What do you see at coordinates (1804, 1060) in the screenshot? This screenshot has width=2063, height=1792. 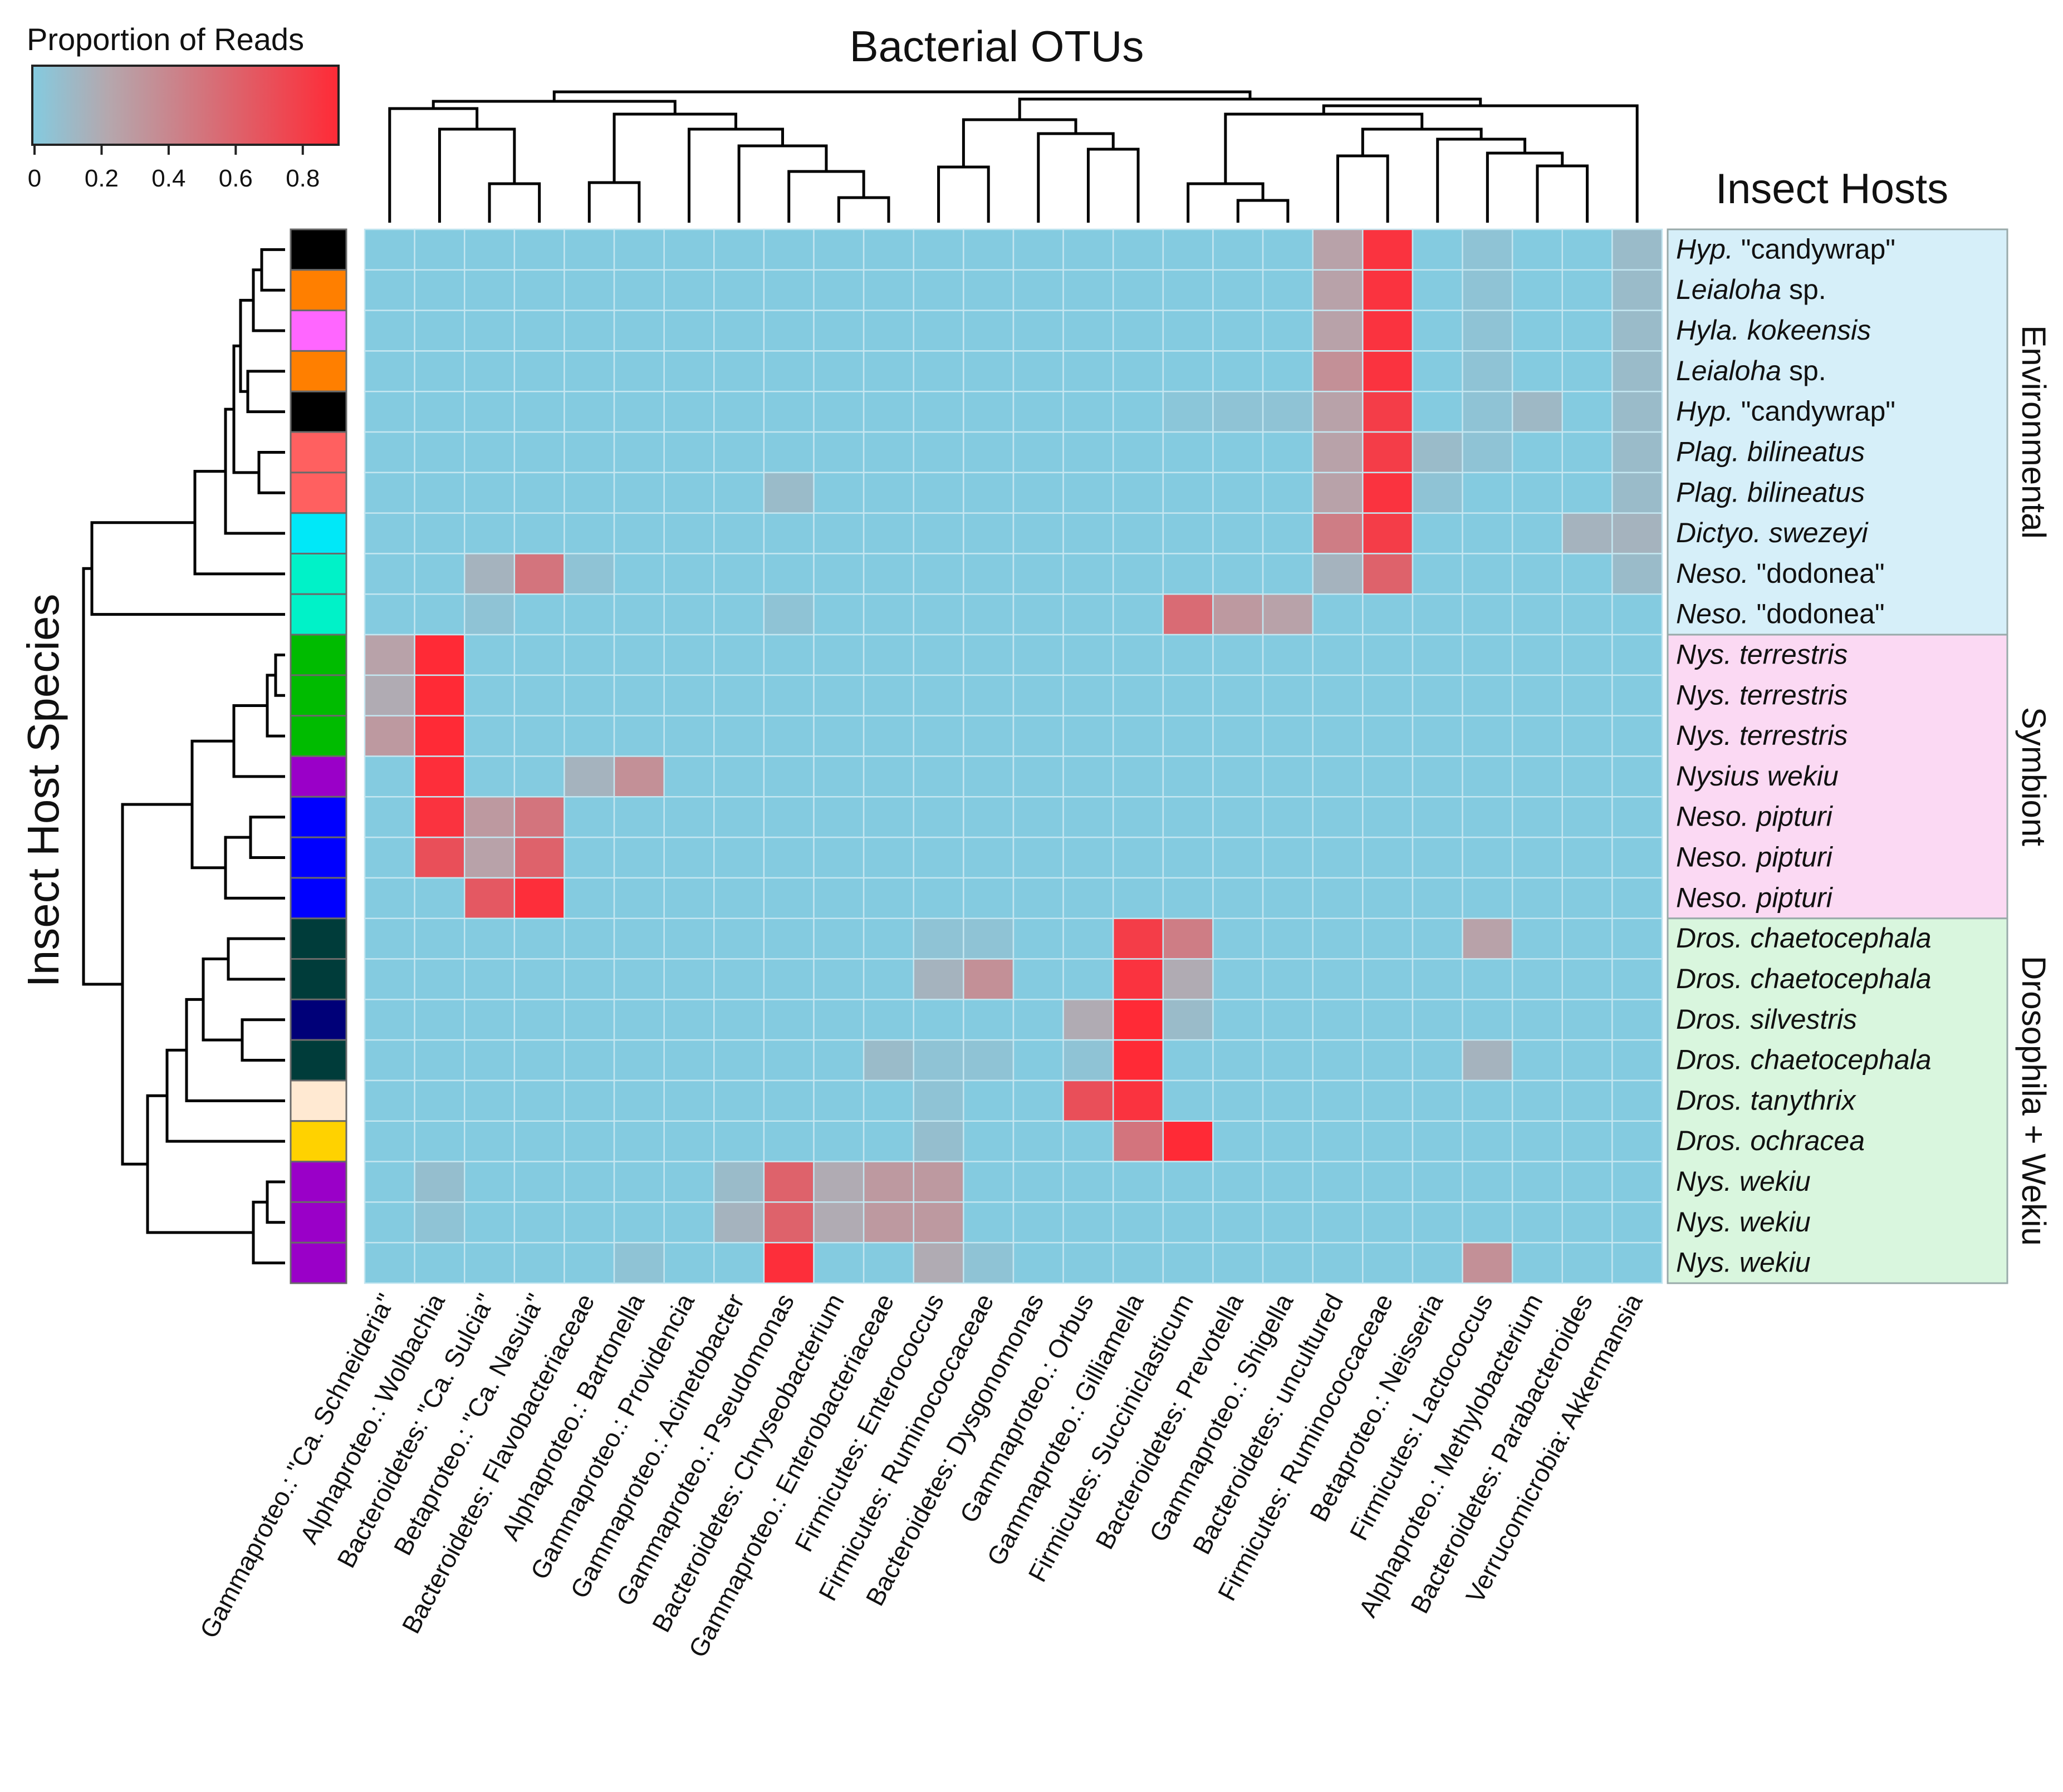 I see `row-label-host: Dros. chaetocephala` at bounding box center [1804, 1060].